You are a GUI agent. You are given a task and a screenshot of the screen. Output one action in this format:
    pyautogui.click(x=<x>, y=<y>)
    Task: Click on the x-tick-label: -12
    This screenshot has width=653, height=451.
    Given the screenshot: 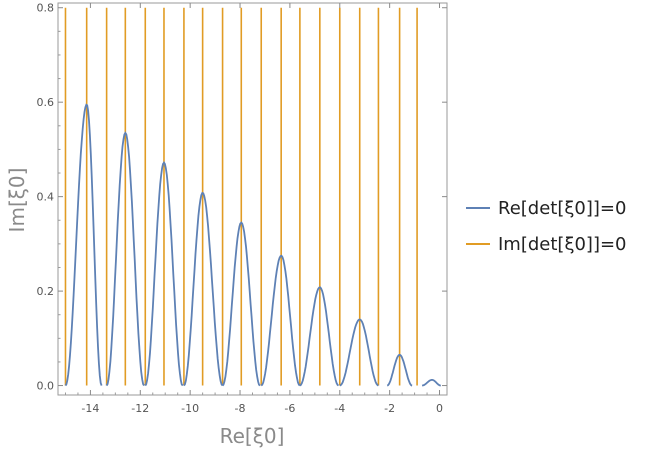 What is the action you would take?
    pyautogui.click(x=140, y=408)
    